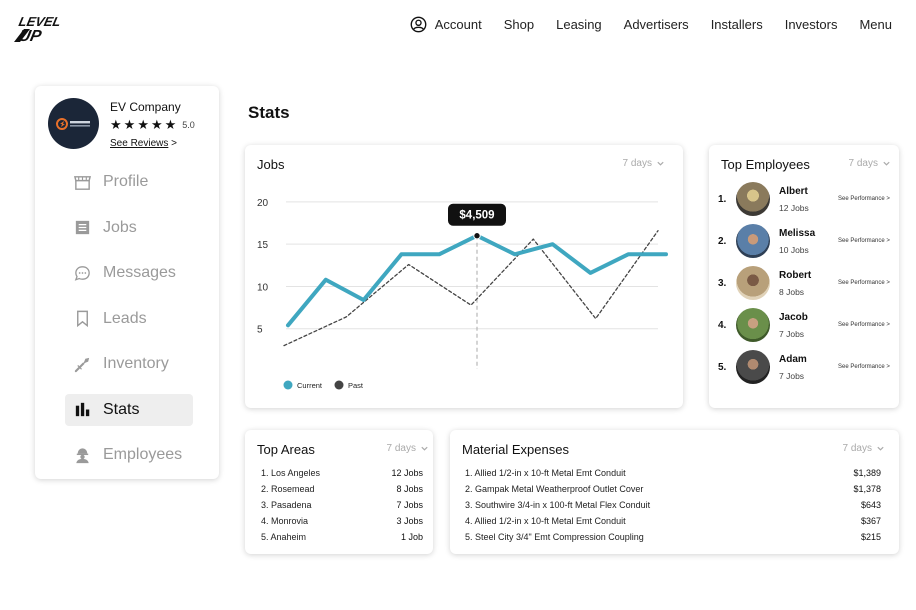  I want to click on level-up-logo: LEVEL UP, so click(37, 28).